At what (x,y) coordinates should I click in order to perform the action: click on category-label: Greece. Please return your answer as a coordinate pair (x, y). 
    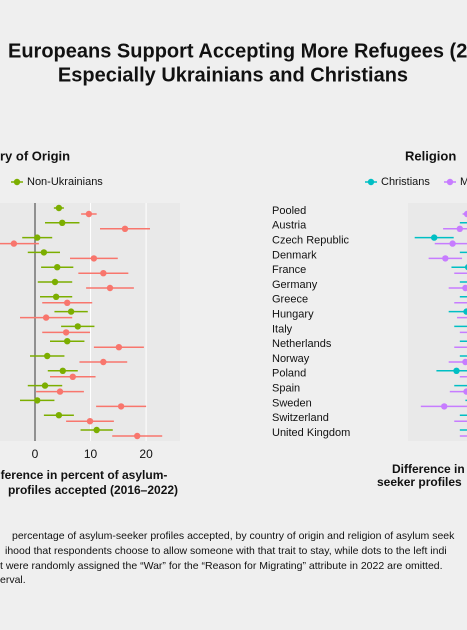
    Looking at the image, I should click on (290, 300).